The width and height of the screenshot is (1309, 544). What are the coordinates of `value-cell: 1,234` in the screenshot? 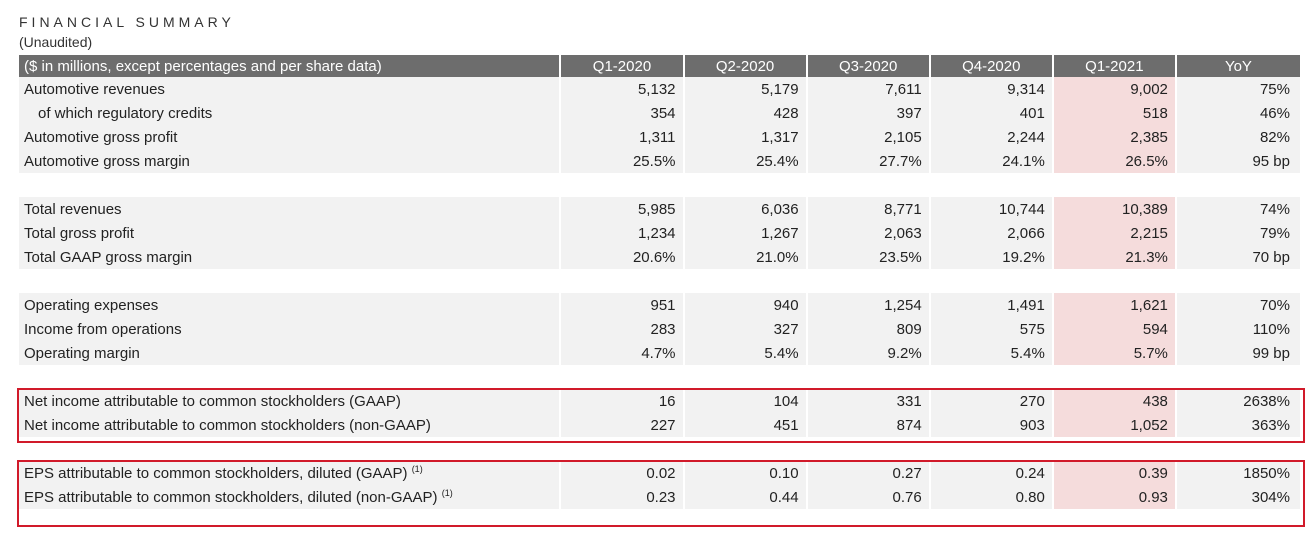 It's located at (622, 233).